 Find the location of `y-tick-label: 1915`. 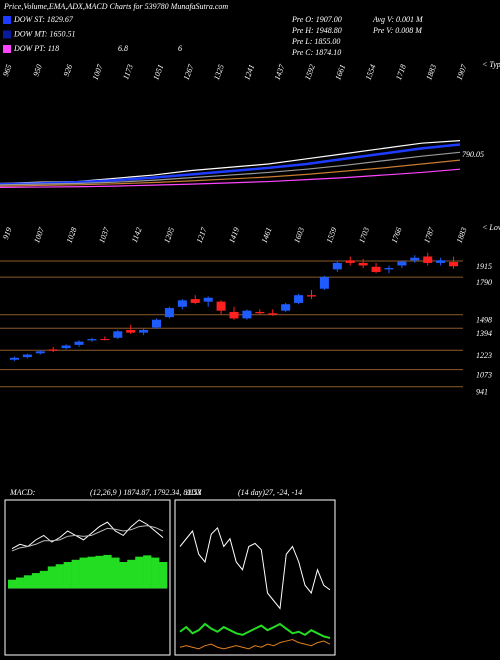

y-tick-label: 1915 is located at coordinates (484, 266).